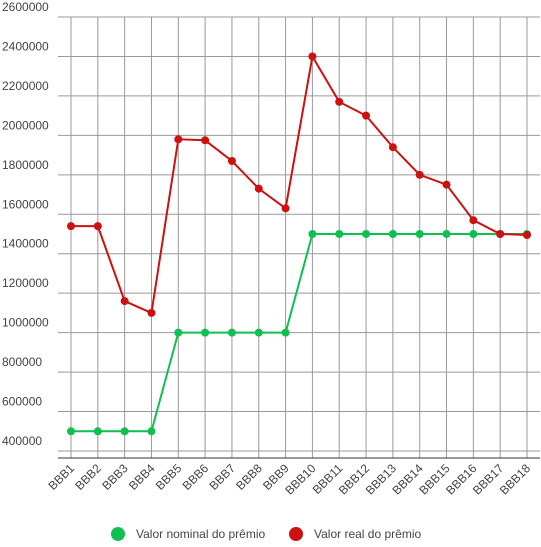  Describe the element at coordinates (201, 534) in the screenshot. I see `legend-label: Valor nominal do prêmio` at that location.